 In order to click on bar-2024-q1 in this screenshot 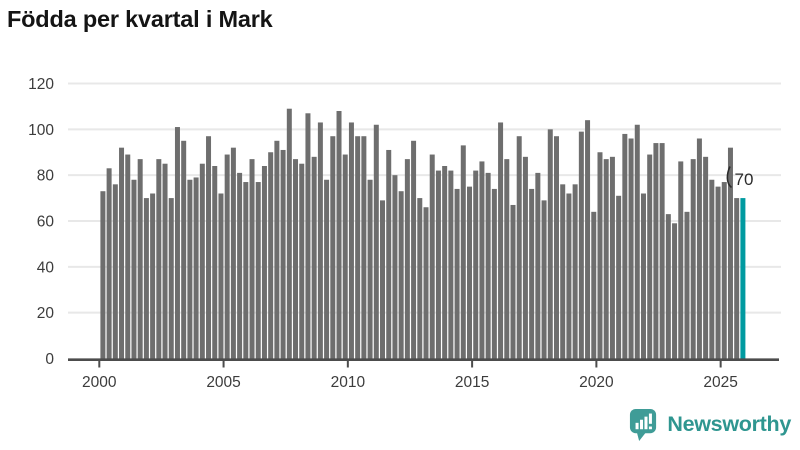, I will do `click(699, 248)`.